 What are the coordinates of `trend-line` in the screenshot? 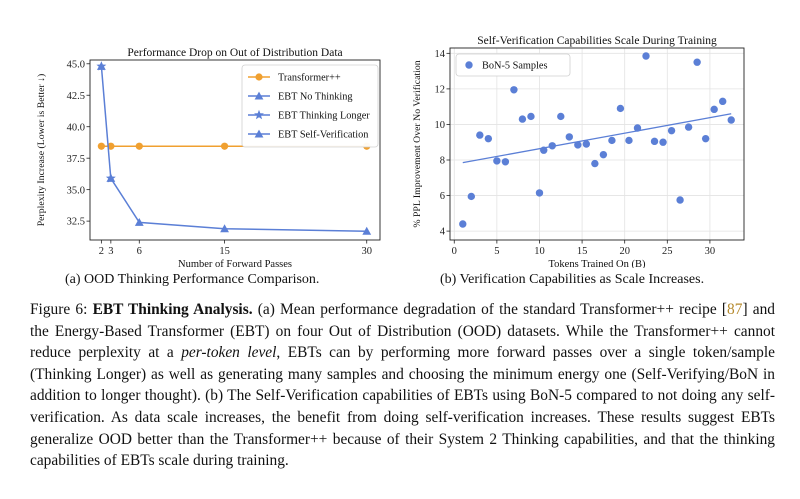 It's located at (597, 138).